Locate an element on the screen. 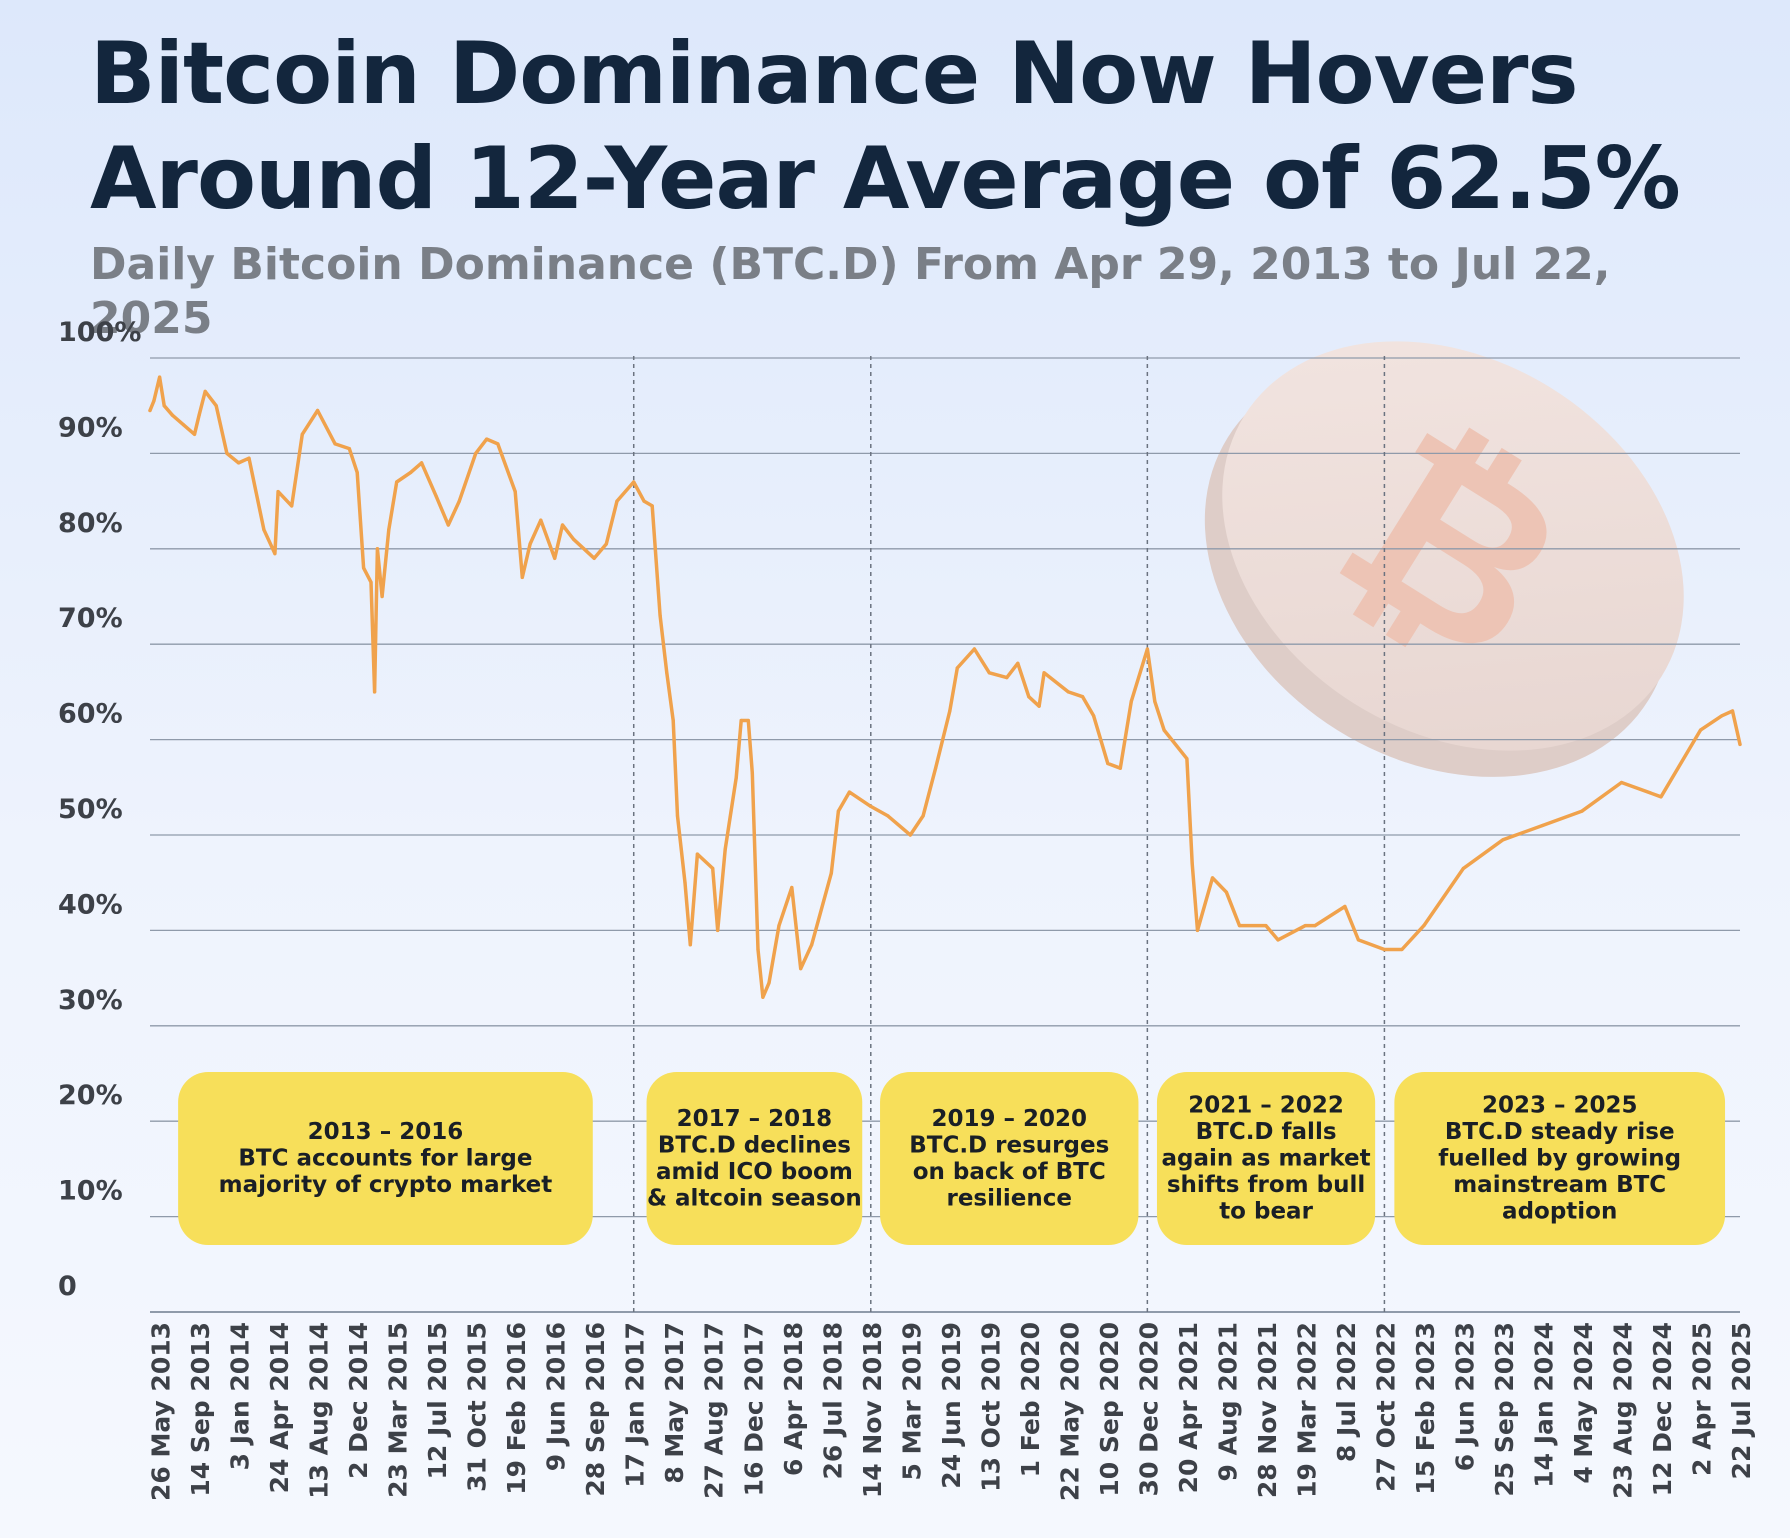 The width and height of the screenshot is (1790, 1538). y-tick-label: 10% is located at coordinates (90, 1191).